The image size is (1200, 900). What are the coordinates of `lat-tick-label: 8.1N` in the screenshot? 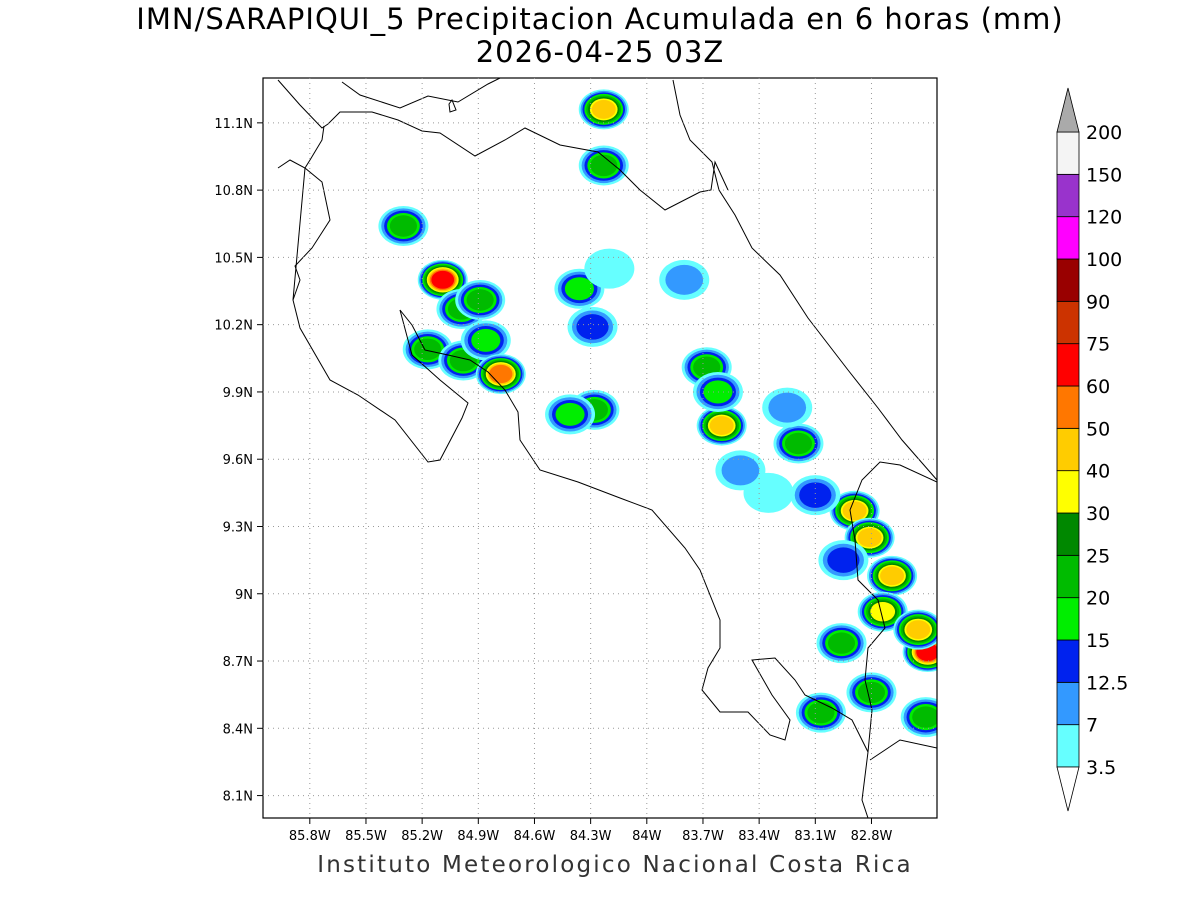 It's located at (238, 797).